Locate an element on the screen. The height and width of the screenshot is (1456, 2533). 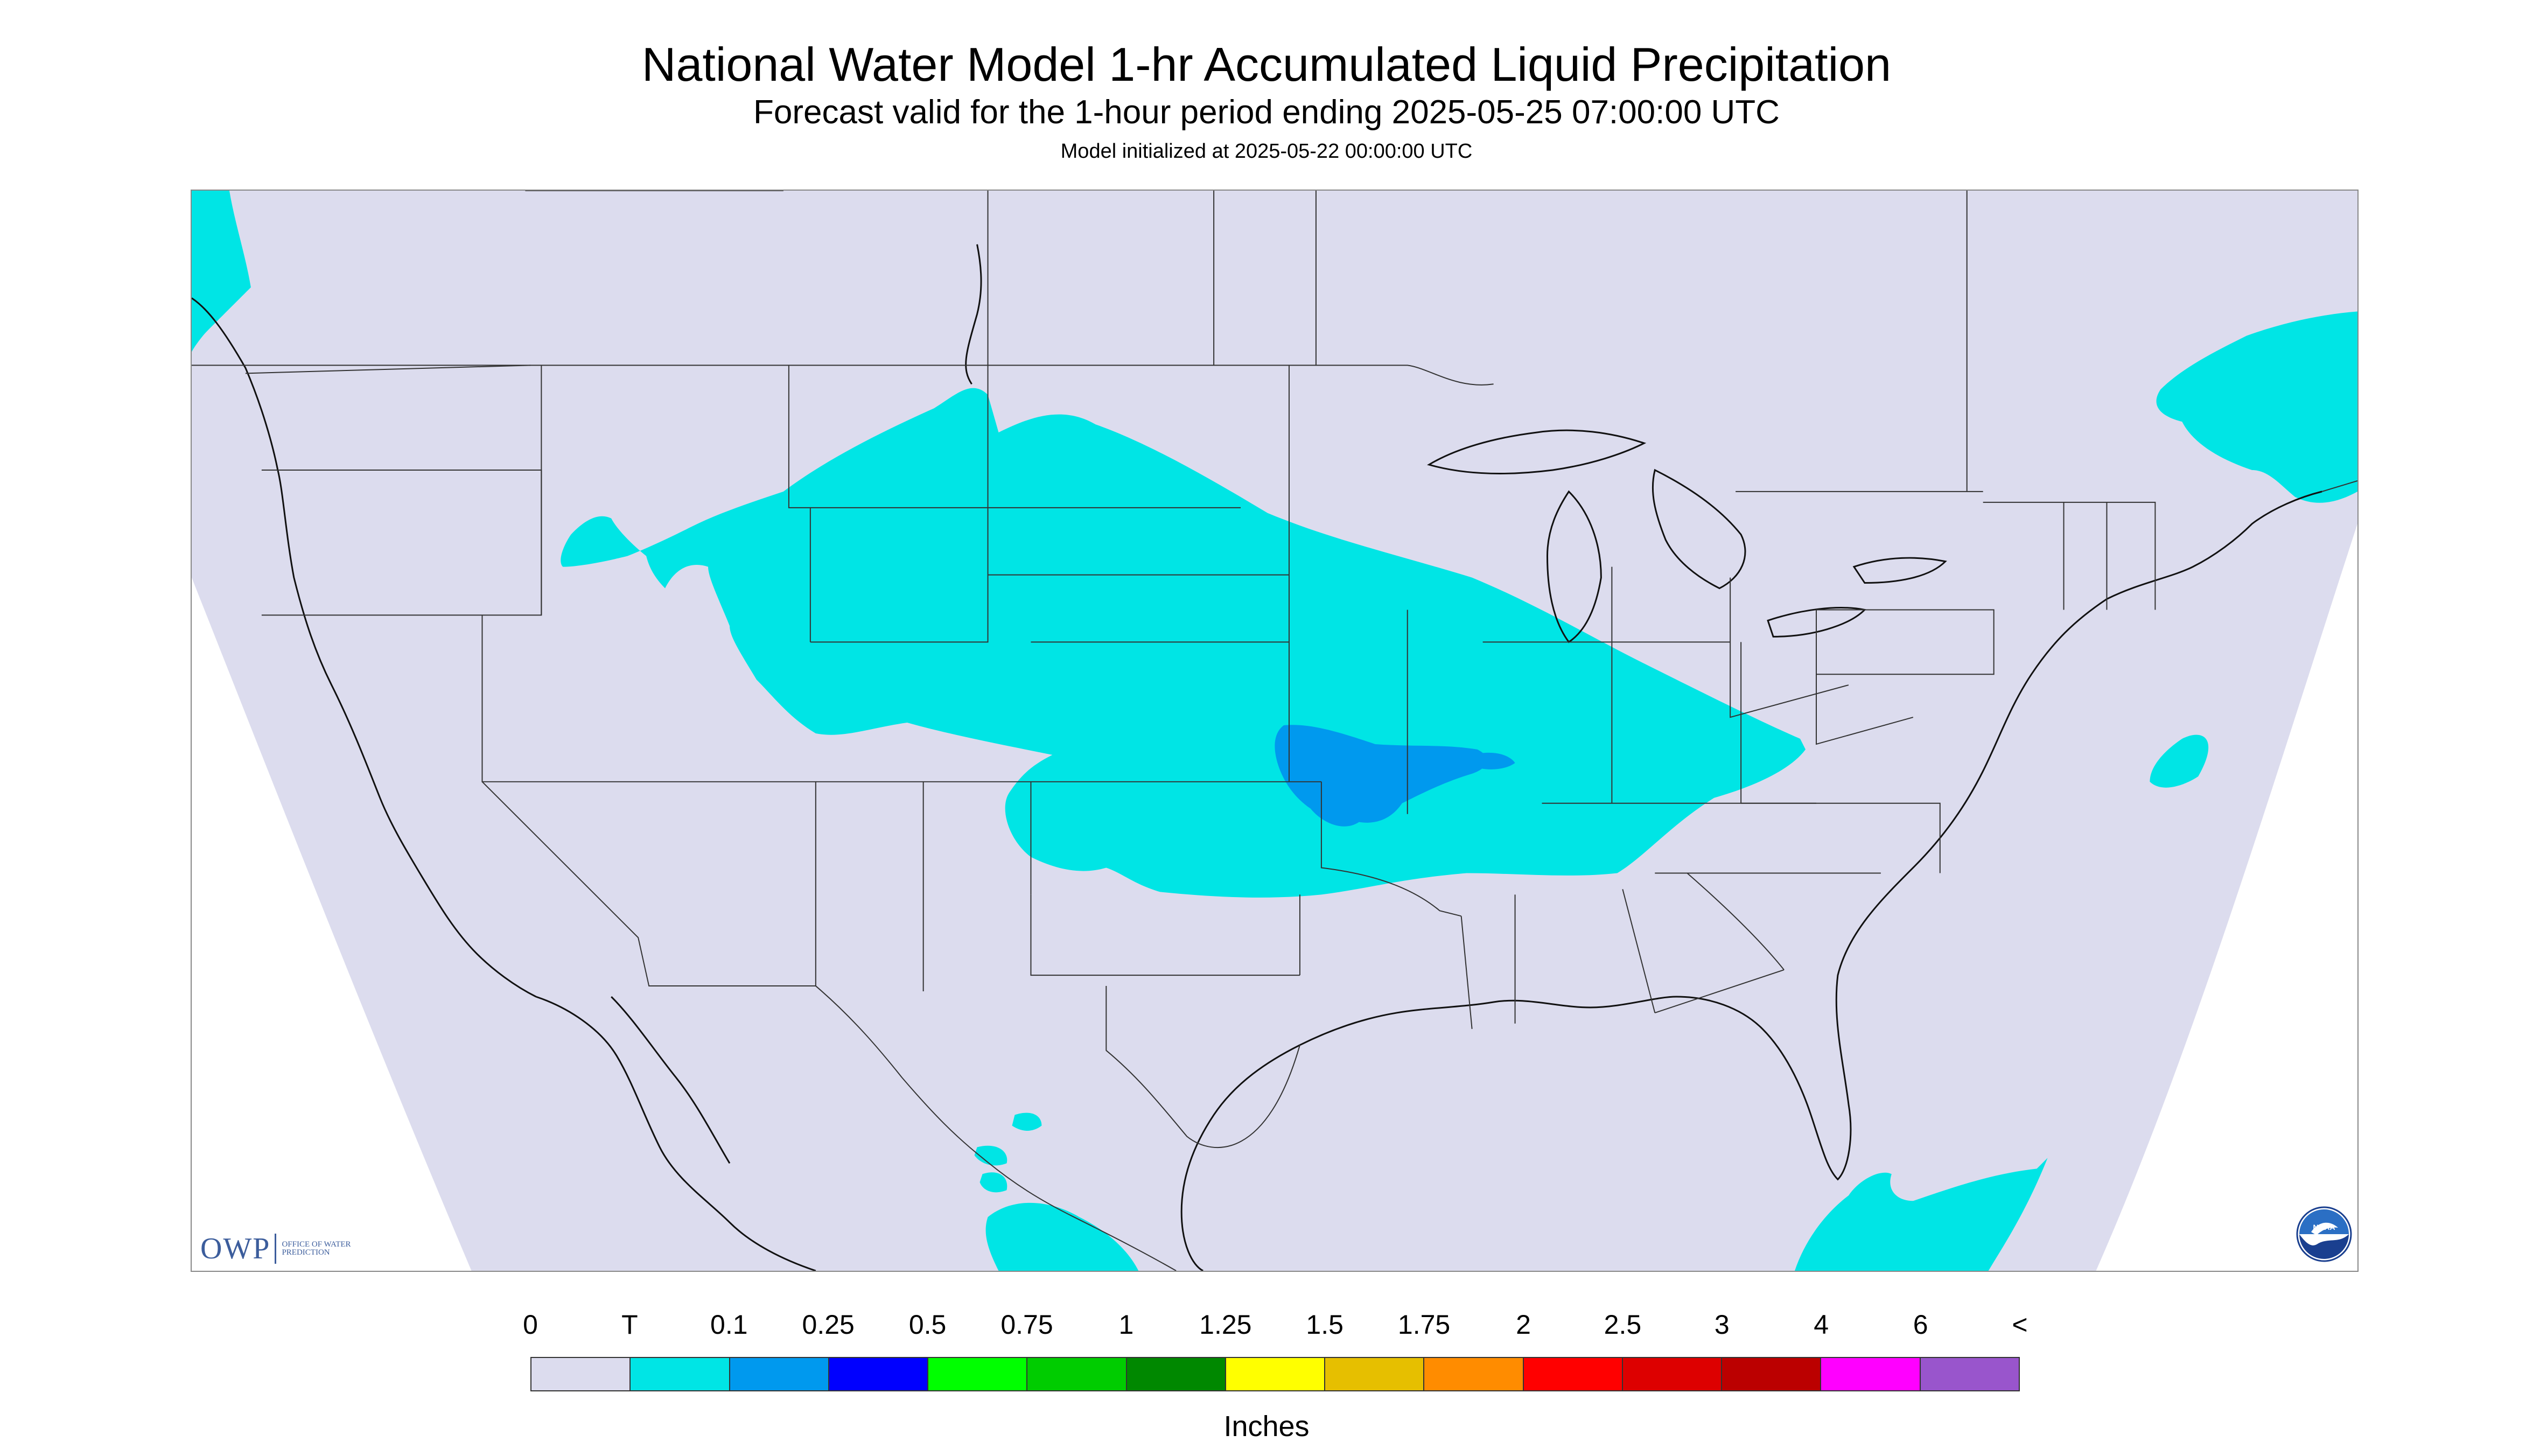
legend-tick-label: T is located at coordinates (629, 1325).